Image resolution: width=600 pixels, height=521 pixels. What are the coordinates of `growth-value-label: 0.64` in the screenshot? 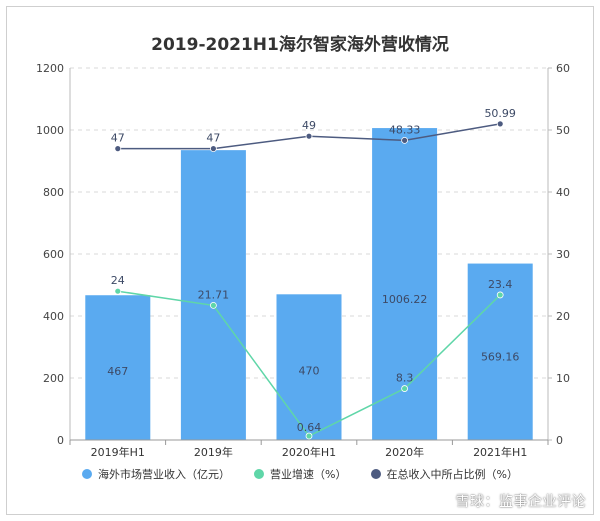 It's located at (309, 427).